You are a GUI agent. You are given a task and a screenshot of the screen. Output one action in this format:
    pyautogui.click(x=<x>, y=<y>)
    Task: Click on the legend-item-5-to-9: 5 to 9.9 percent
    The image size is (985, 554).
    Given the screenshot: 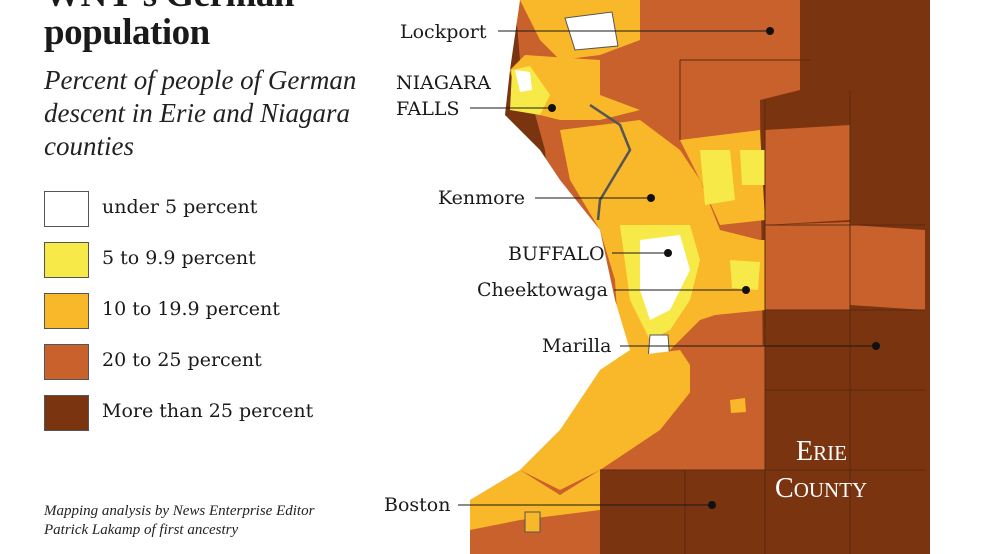 What is the action you would take?
    pyautogui.click(x=209, y=261)
    